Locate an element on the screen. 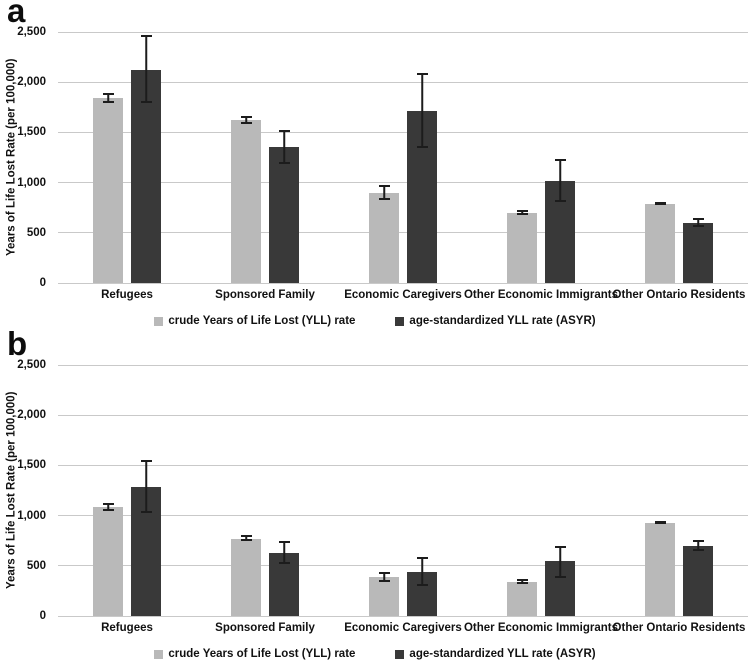  panel-label-b: b is located at coordinates (17, 343).